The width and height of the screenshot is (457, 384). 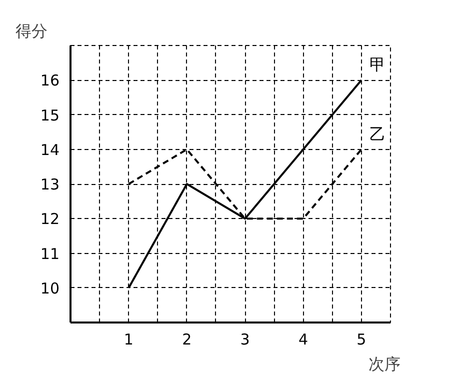 I want to click on x-tick-label: 4, so click(x=303, y=339).